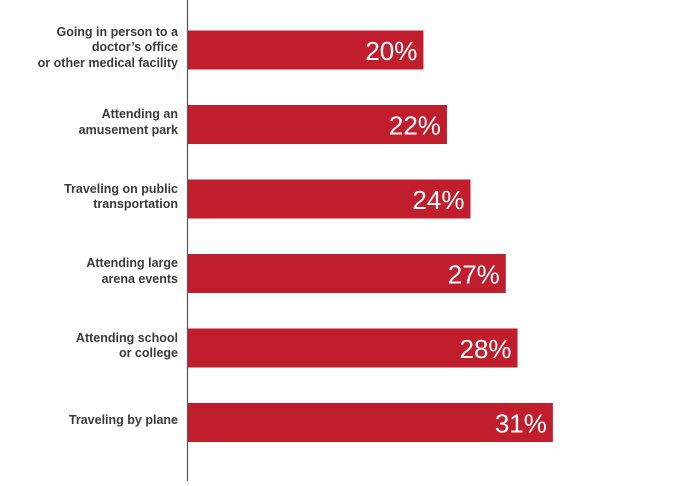  I want to click on value-label-5: 31%, so click(521, 424).